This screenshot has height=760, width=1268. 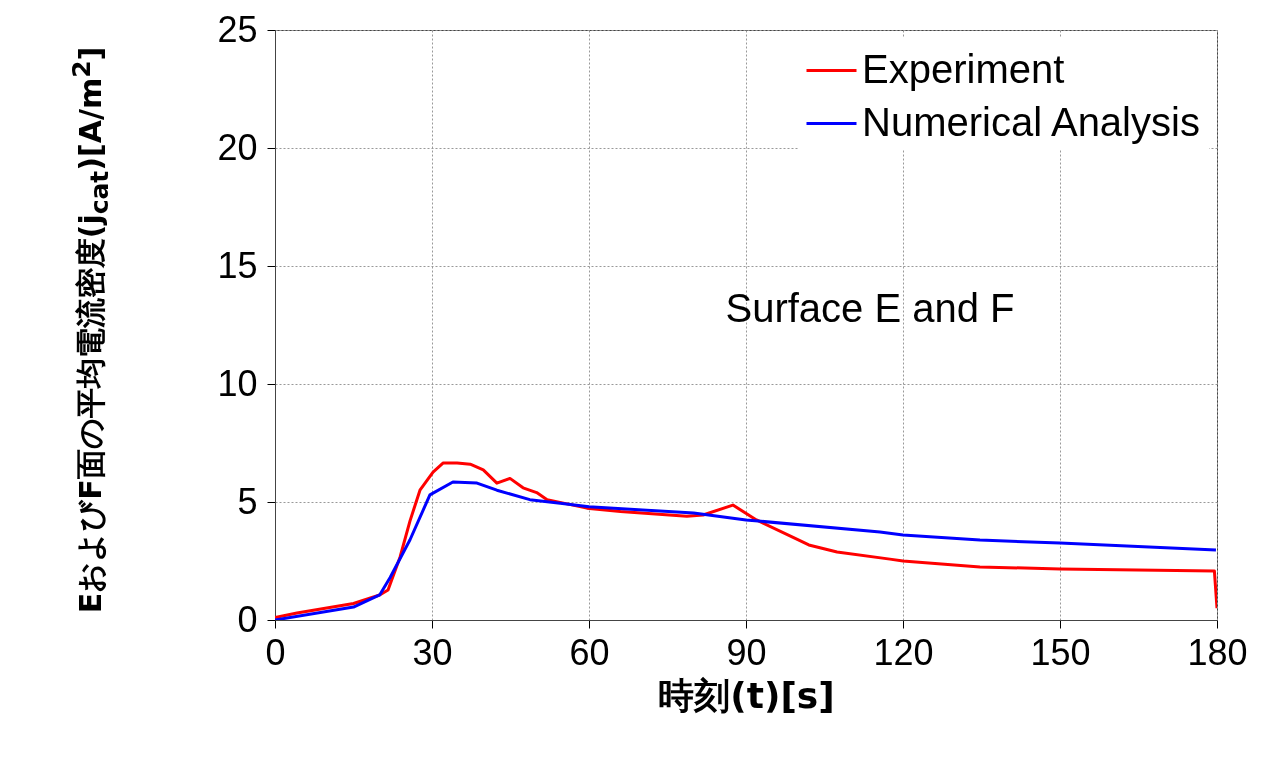 What do you see at coordinates (237, 383) in the screenshot?
I see `y-tick-label: 10` at bounding box center [237, 383].